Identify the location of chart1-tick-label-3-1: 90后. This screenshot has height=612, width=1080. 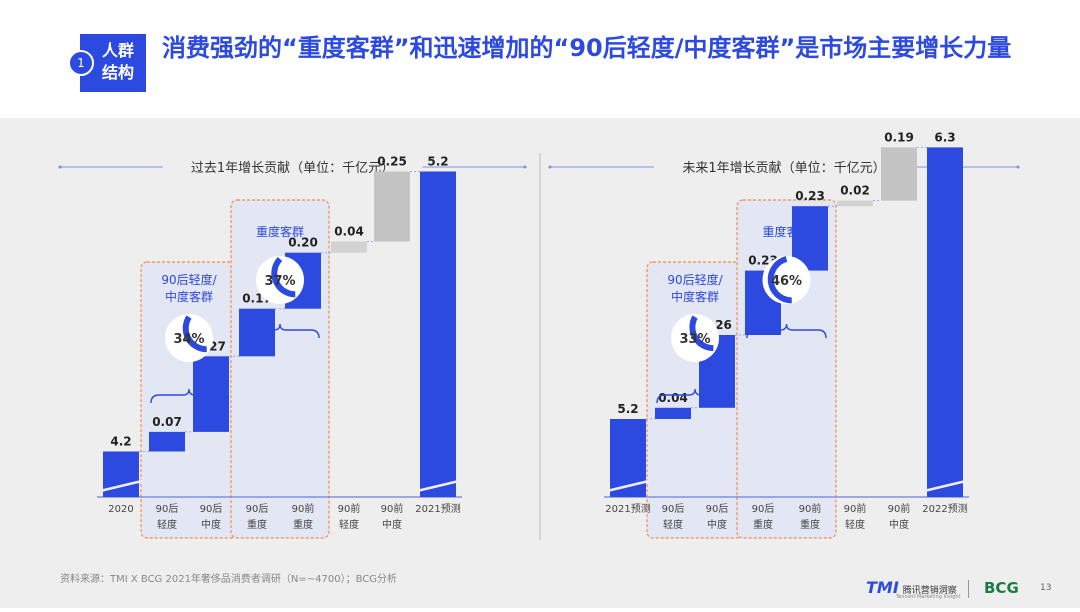
(211, 509).